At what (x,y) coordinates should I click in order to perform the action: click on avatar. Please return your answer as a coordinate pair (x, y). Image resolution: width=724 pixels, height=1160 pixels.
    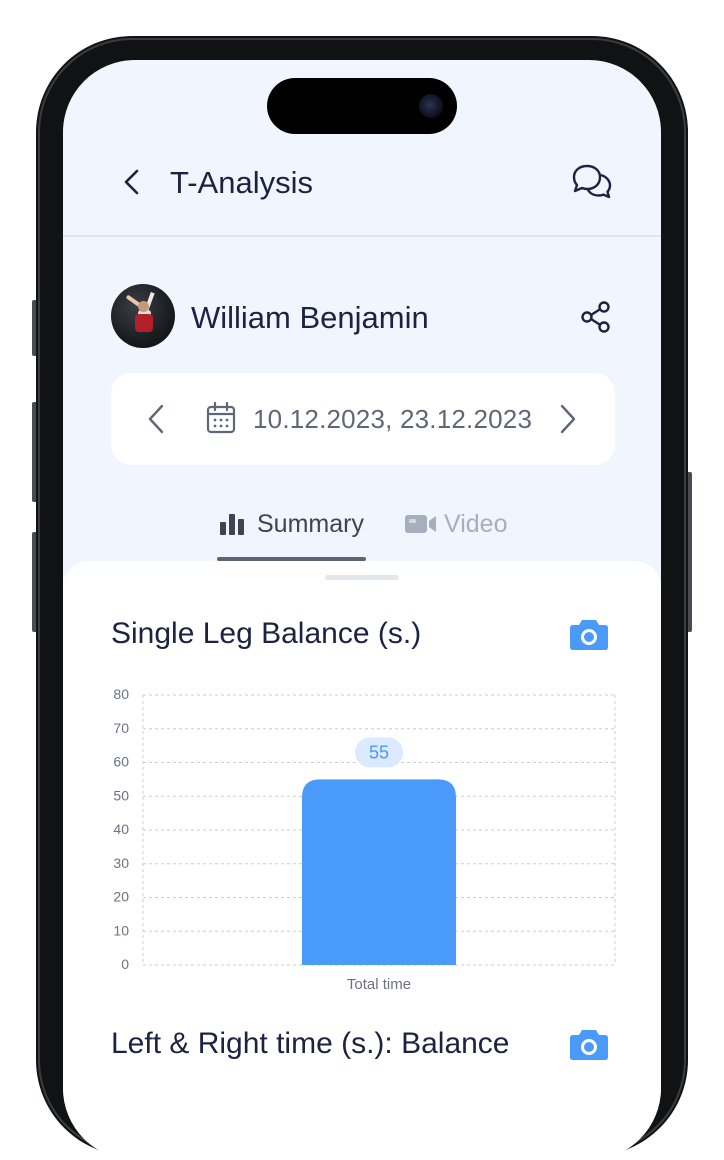
    Looking at the image, I should click on (143, 316).